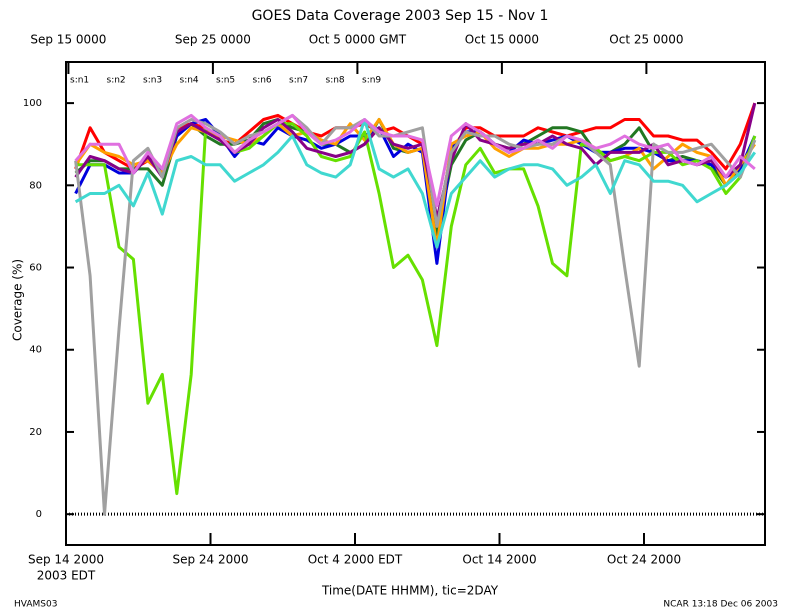 This screenshot has height=612, width=792. I want to click on x-tick-label: Sep 14 2000, so click(66, 560).